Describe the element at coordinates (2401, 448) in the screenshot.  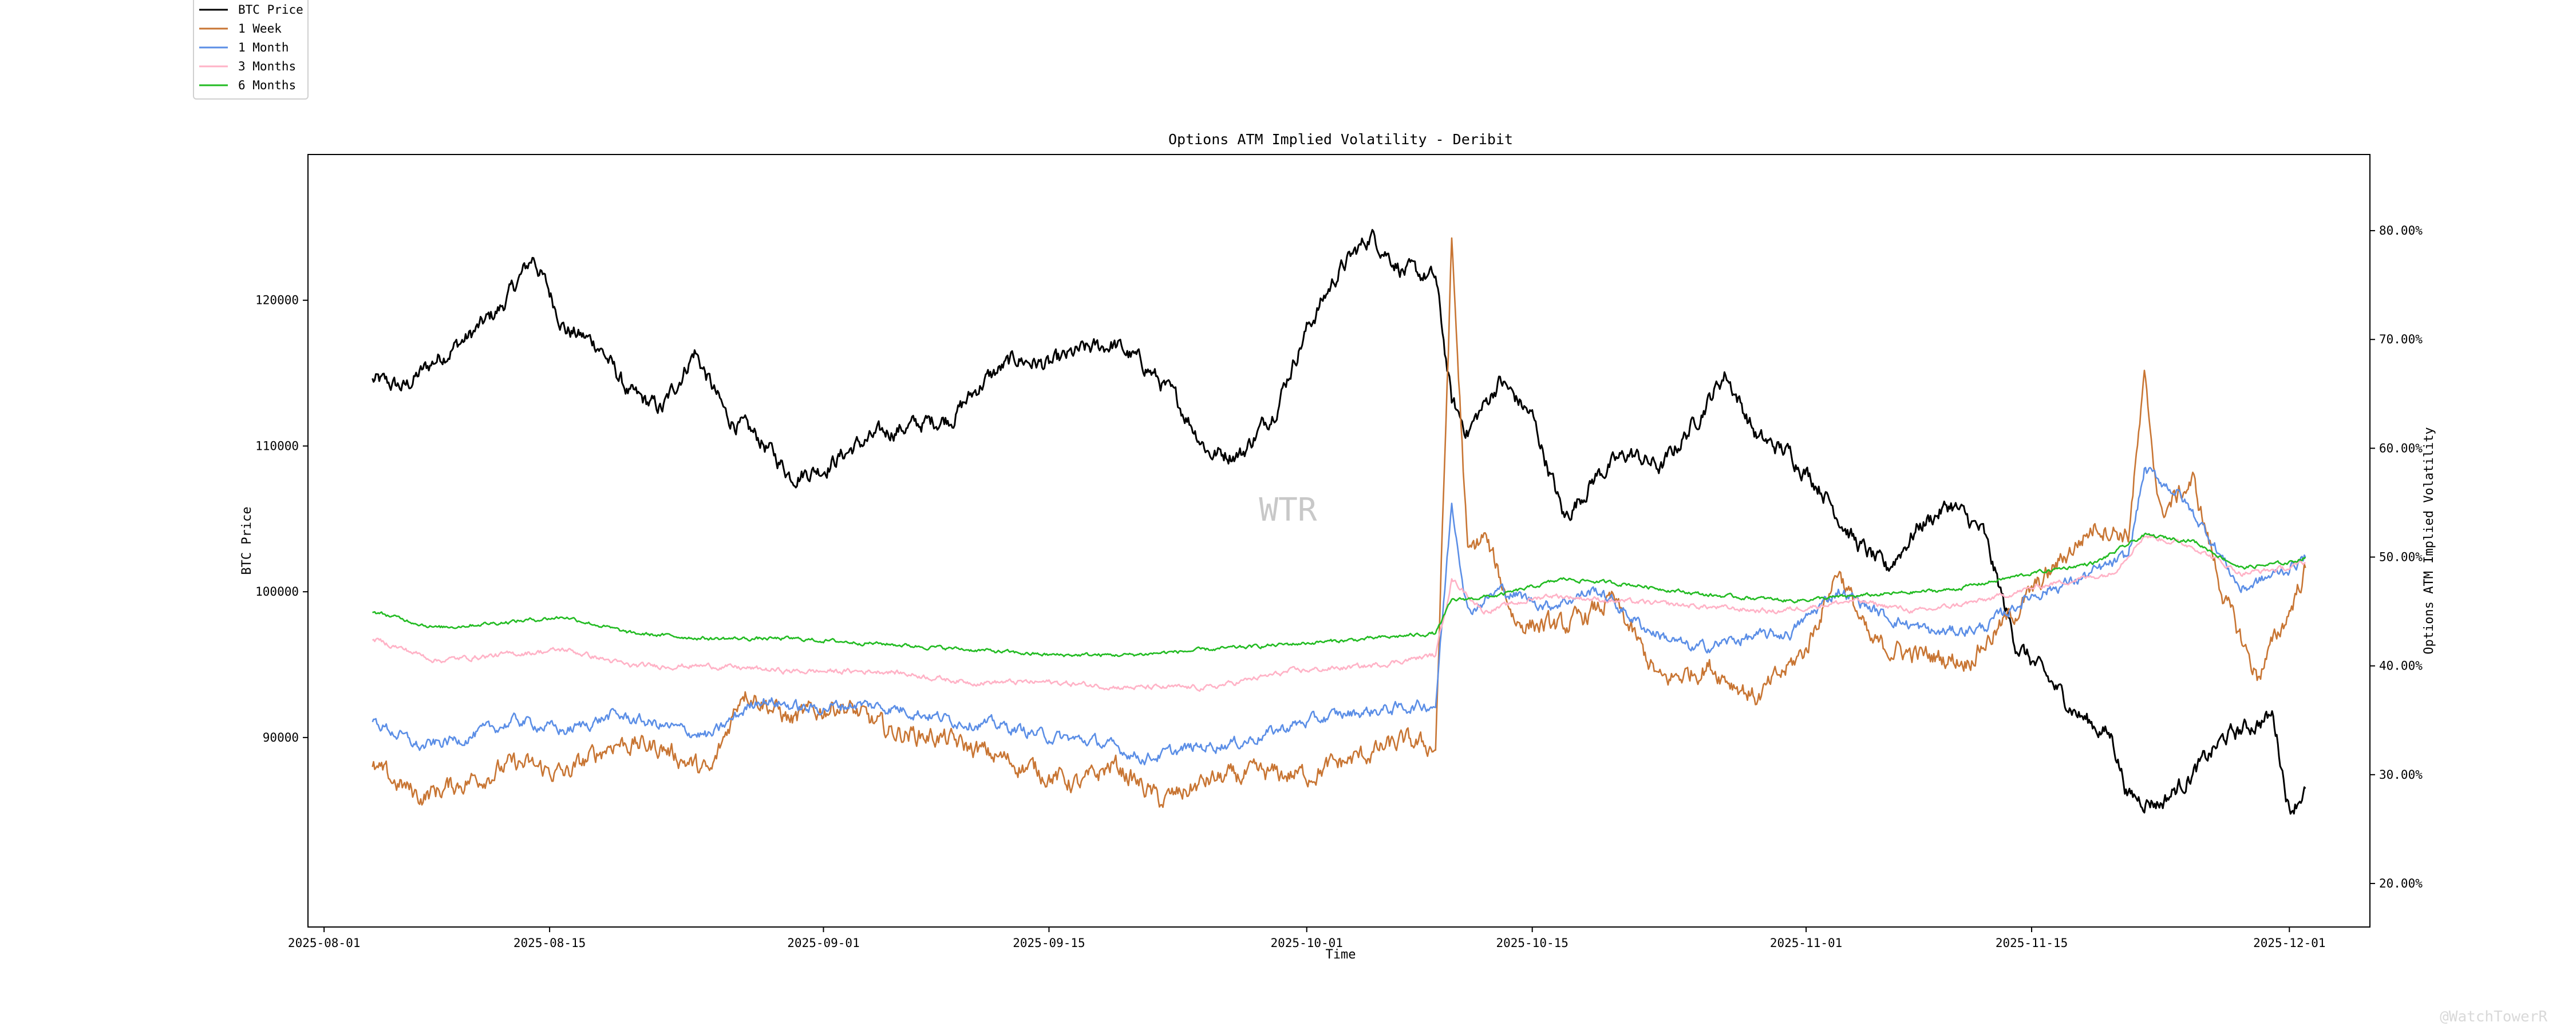
I see `y-right-tick-label: 60.00%` at that location.